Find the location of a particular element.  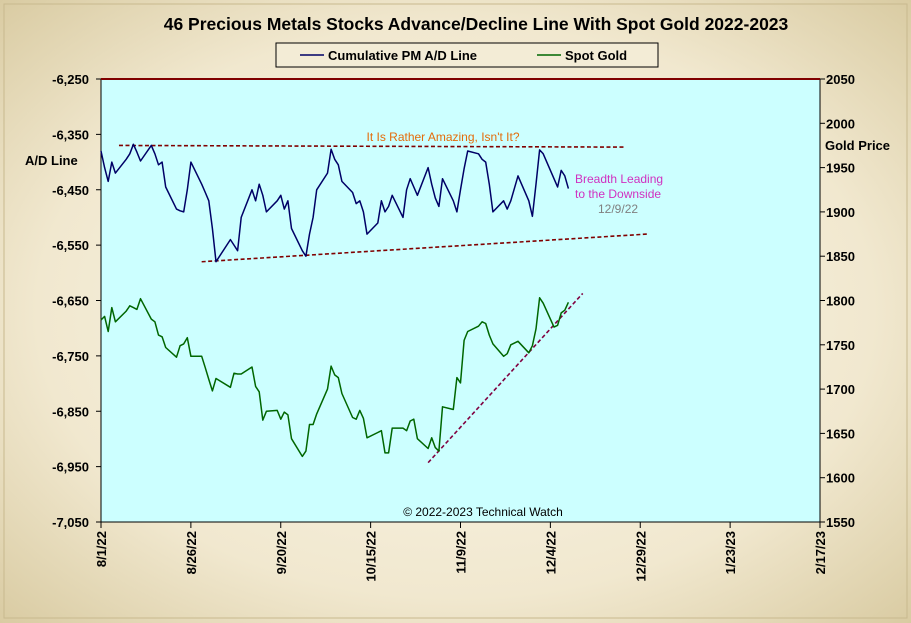

right-tick-label: 1700 is located at coordinates (840, 389).